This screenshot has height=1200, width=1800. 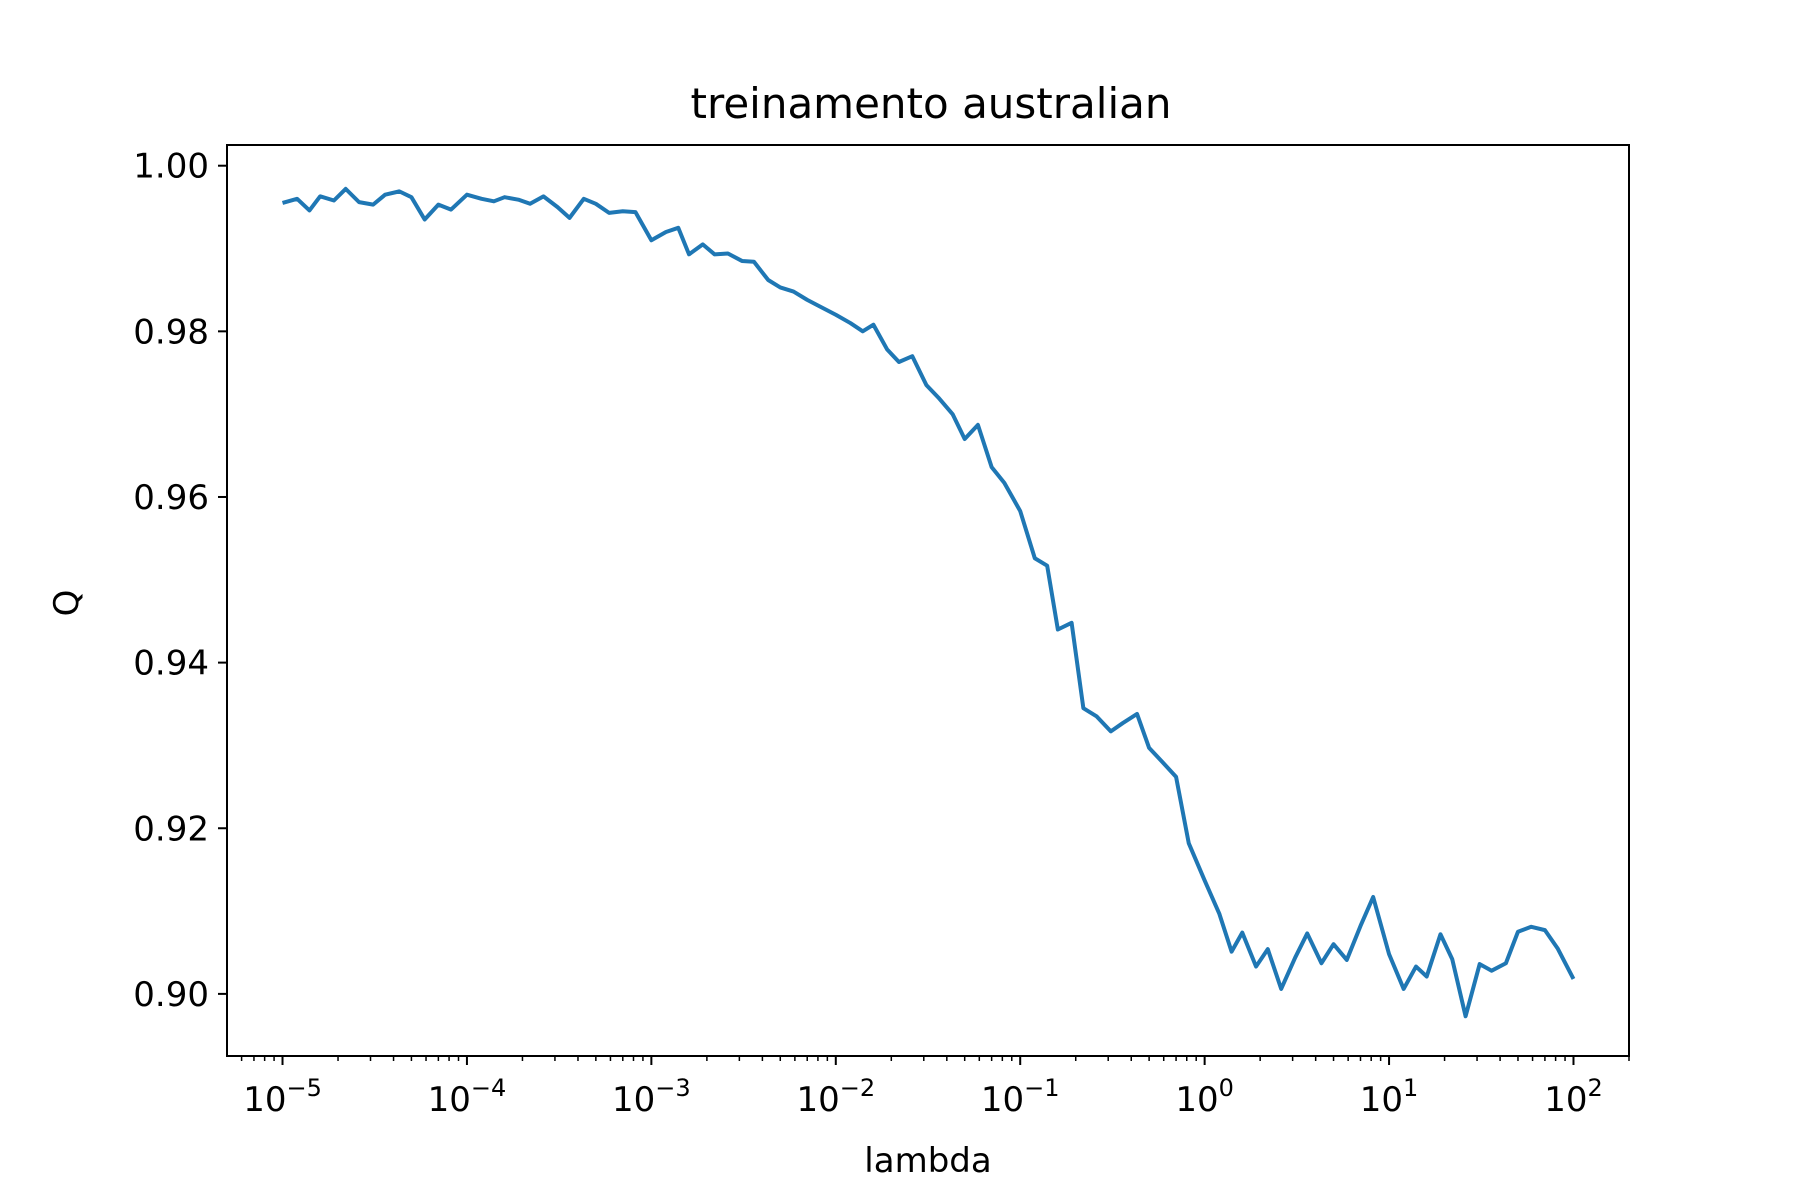 What do you see at coordinates (1204, 1097) in the screenshot?
I see `x-tick-label: 10⁰` at bounding box center [1204, 1097].